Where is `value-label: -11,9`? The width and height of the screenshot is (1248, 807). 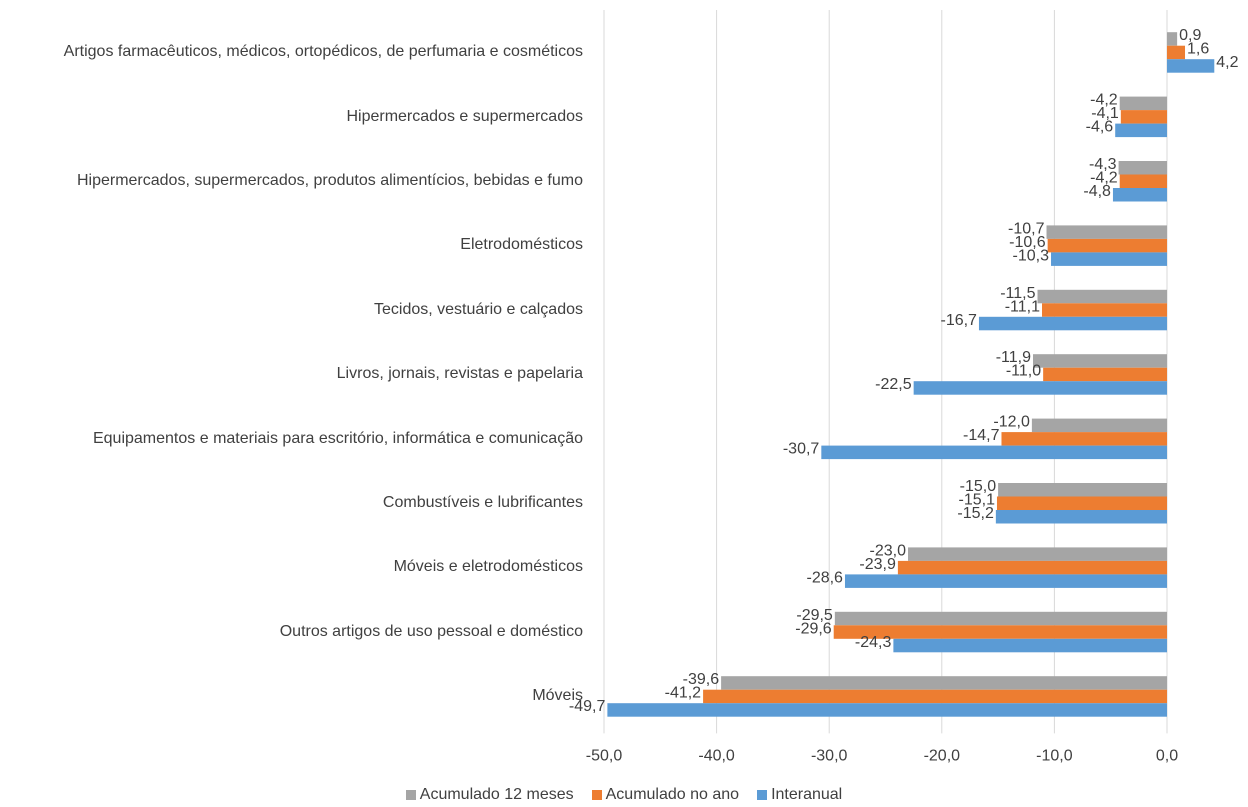 value-label: -11,9 is located at coordinates (1013, 357).